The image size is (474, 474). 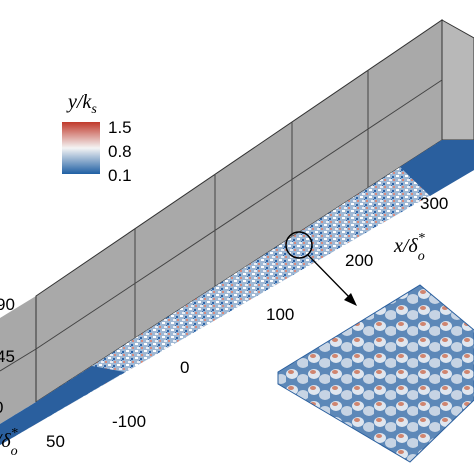 I want to click on z-axis-label: z/δ* o, so click(x=9, y=442).